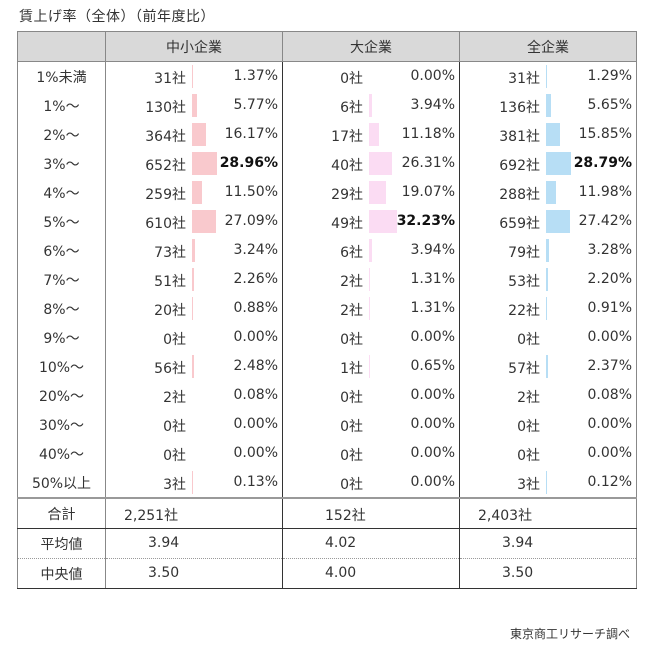  What do you see at coordinates (327, 163) in the screenshot?
I see `table-row: 3%～ 652社 28.96% 40社 26.31% 692社 28.79%` at bounding box center [327, 163].